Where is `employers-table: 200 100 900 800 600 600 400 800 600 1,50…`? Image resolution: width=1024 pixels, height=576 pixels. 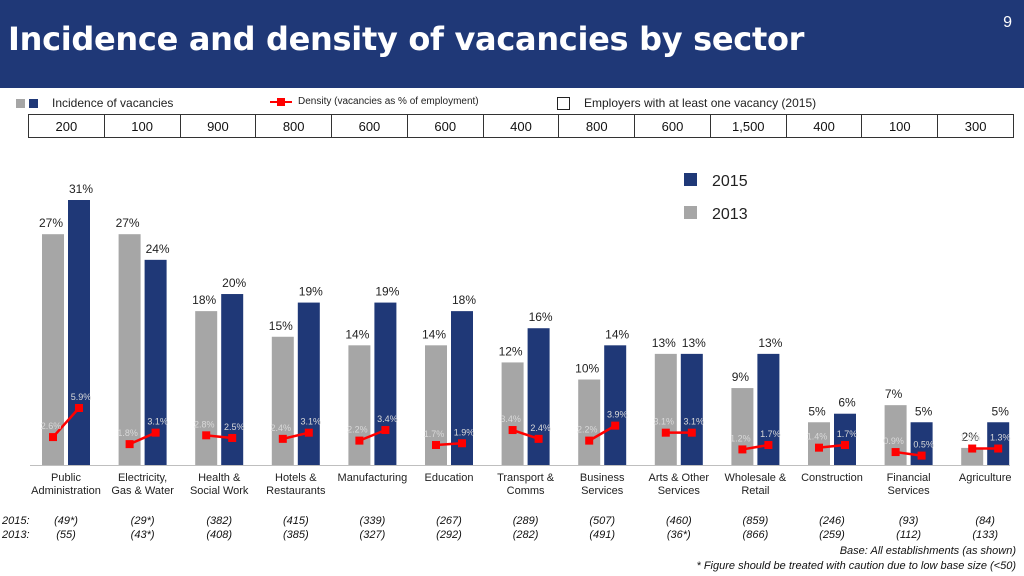 employers-table: 200 100 900 800 600 600 400 800 600 1,50… is located at coordinates (521, 126).